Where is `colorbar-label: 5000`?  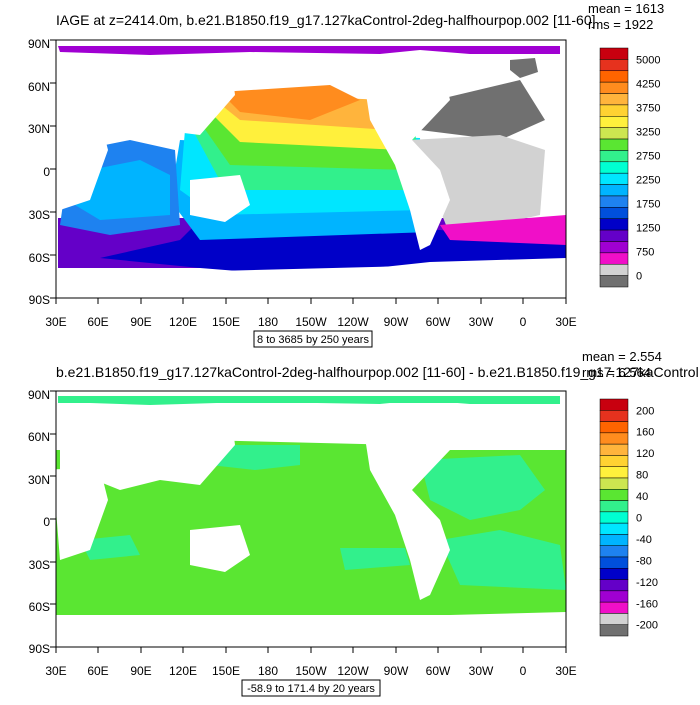
colorbar-label: 5000 is located at coordinates (648, 60).